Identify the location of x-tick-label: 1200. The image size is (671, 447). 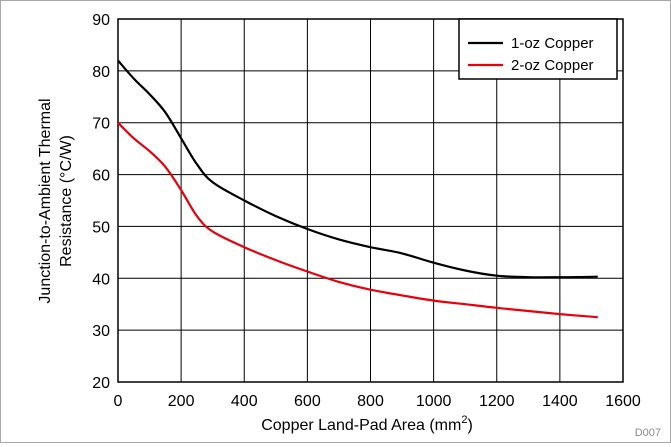
(497, 401).